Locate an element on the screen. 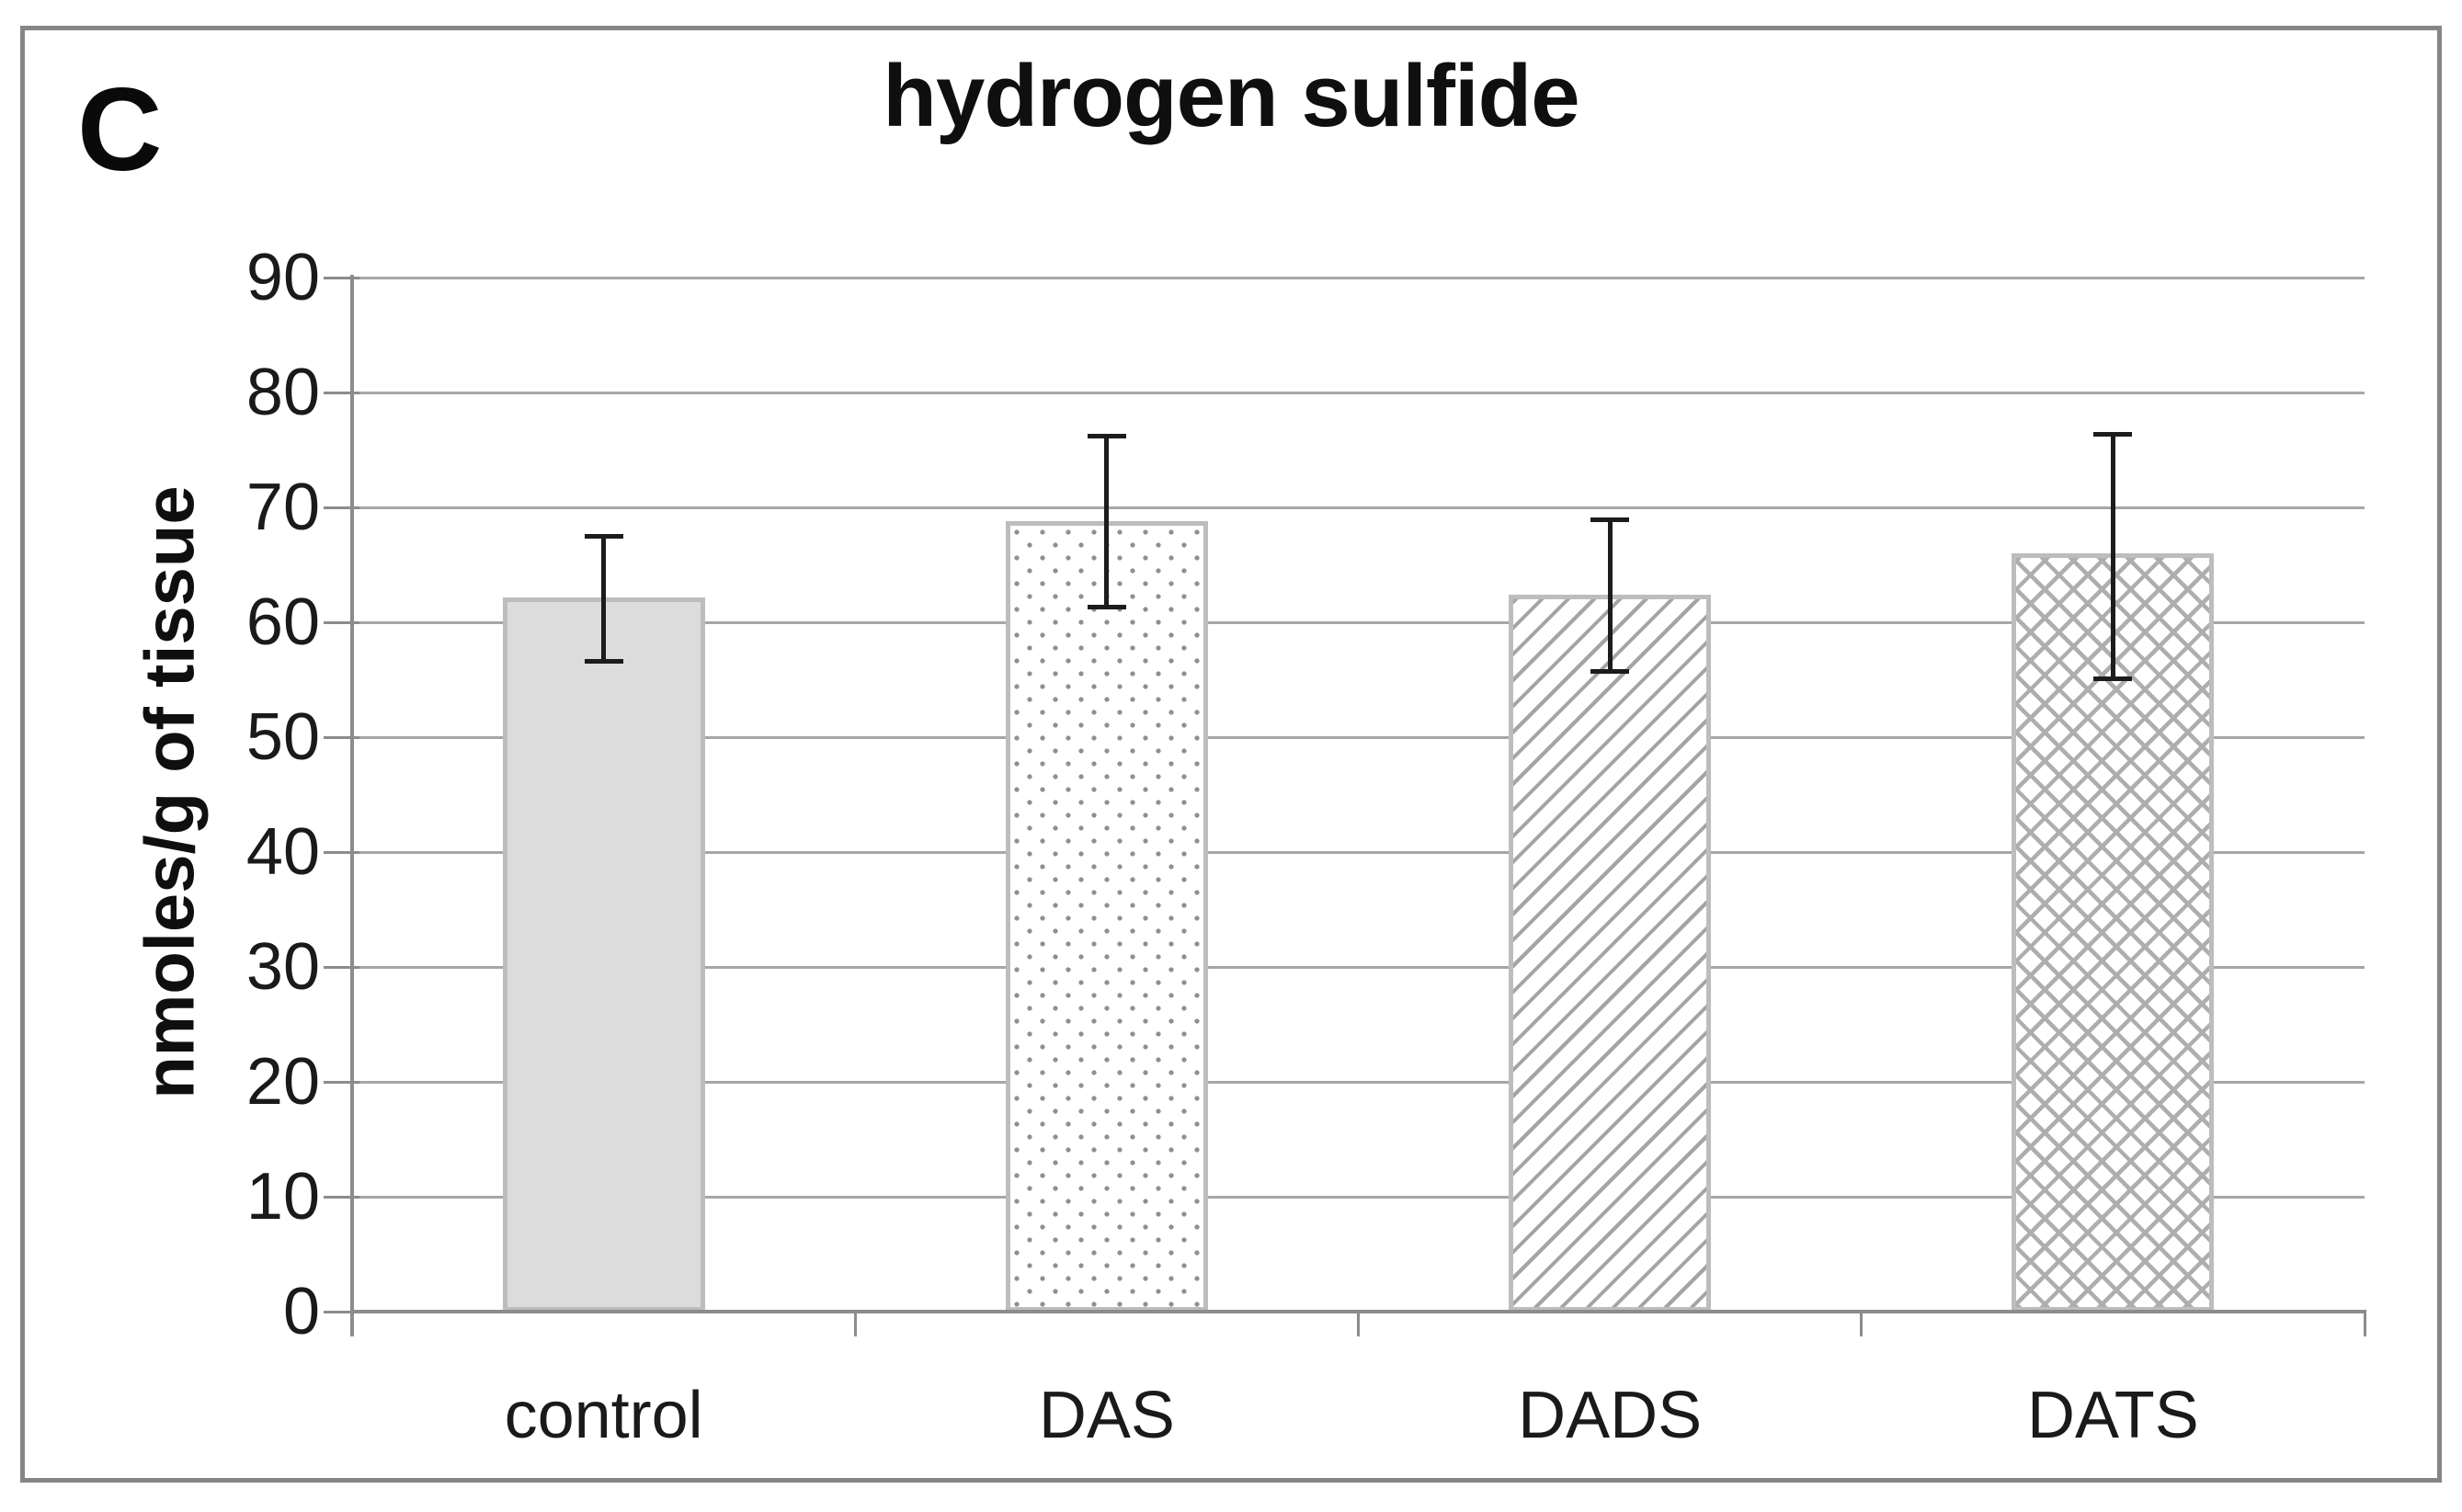 Image resolution: width=2462 pixels, height=1512 pixels. y-tick-label: 40 is located at coordinates (282, 852).